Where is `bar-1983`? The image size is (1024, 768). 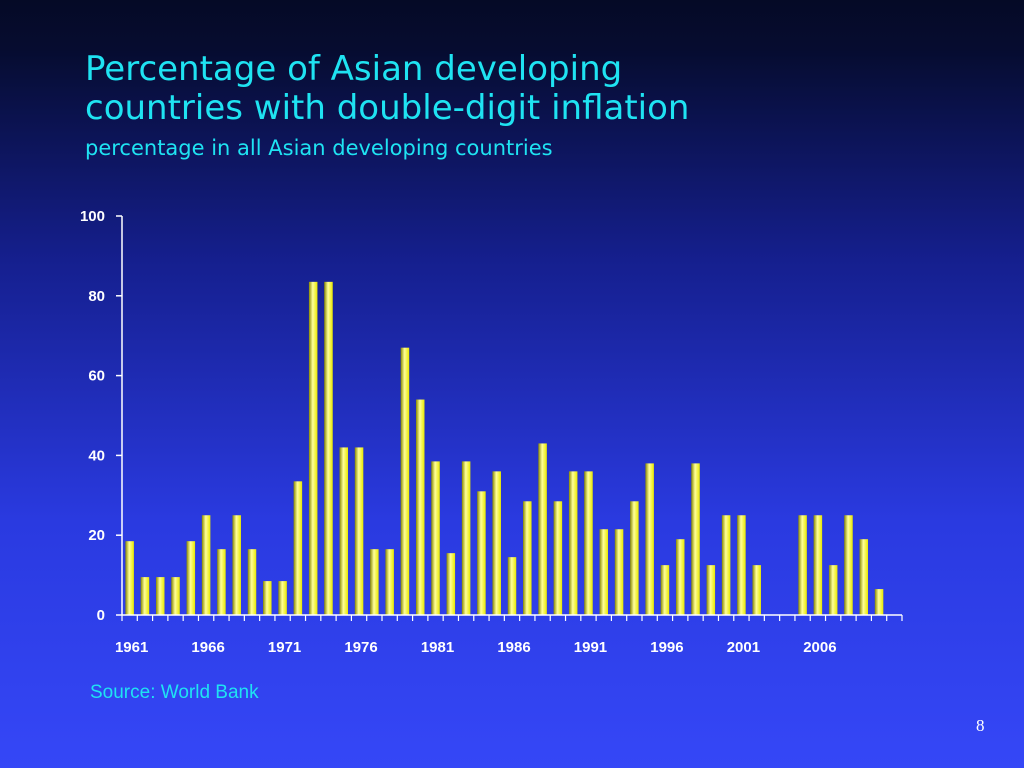 bar-1983 is located at coordinates (466, 538).